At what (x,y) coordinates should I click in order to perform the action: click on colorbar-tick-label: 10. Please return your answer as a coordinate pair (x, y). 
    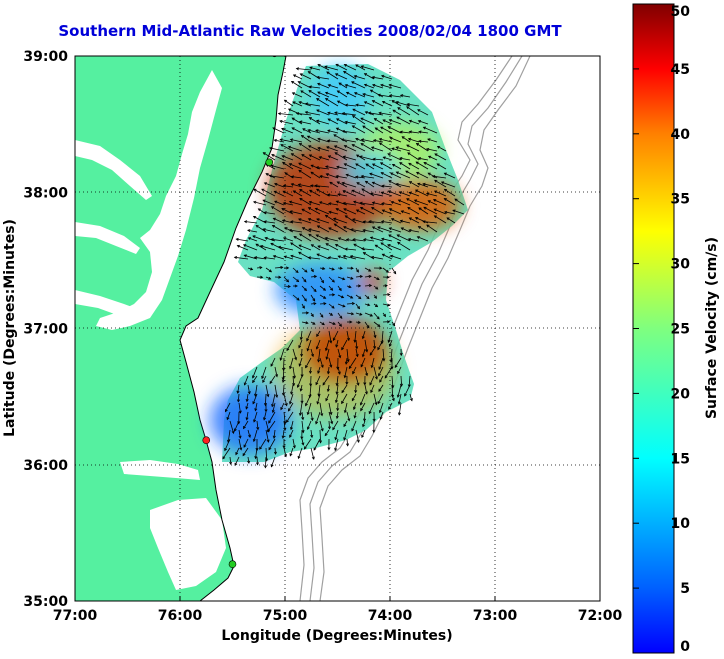
    Looking at the image, I should click on (681, 524).